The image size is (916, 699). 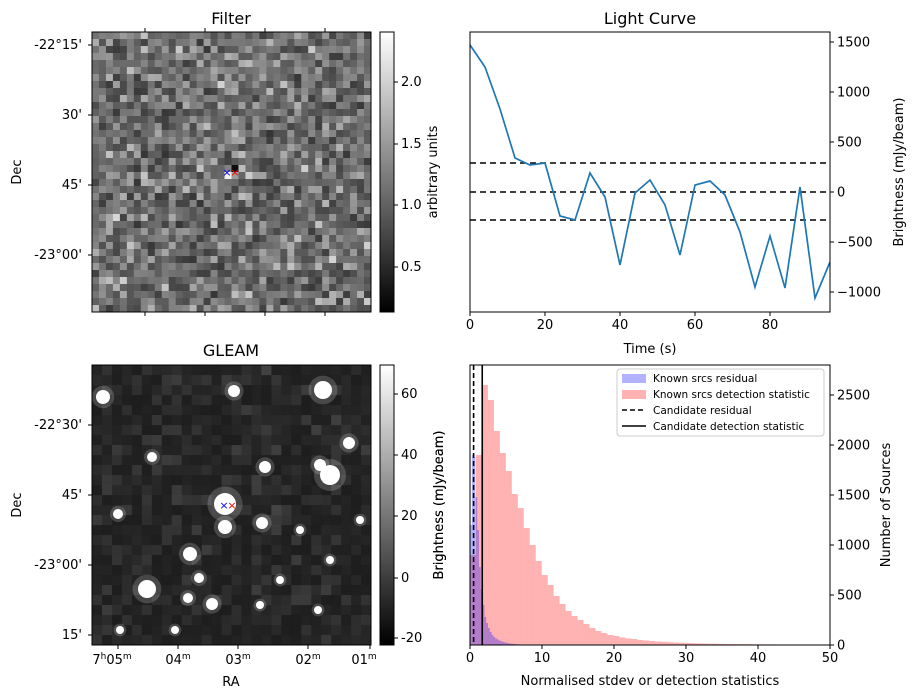 What do you see at coordinates (72, 635) in the screenshot?
I see `gleam-dec-tick-label: 15'` at bounding box center [72, 635].